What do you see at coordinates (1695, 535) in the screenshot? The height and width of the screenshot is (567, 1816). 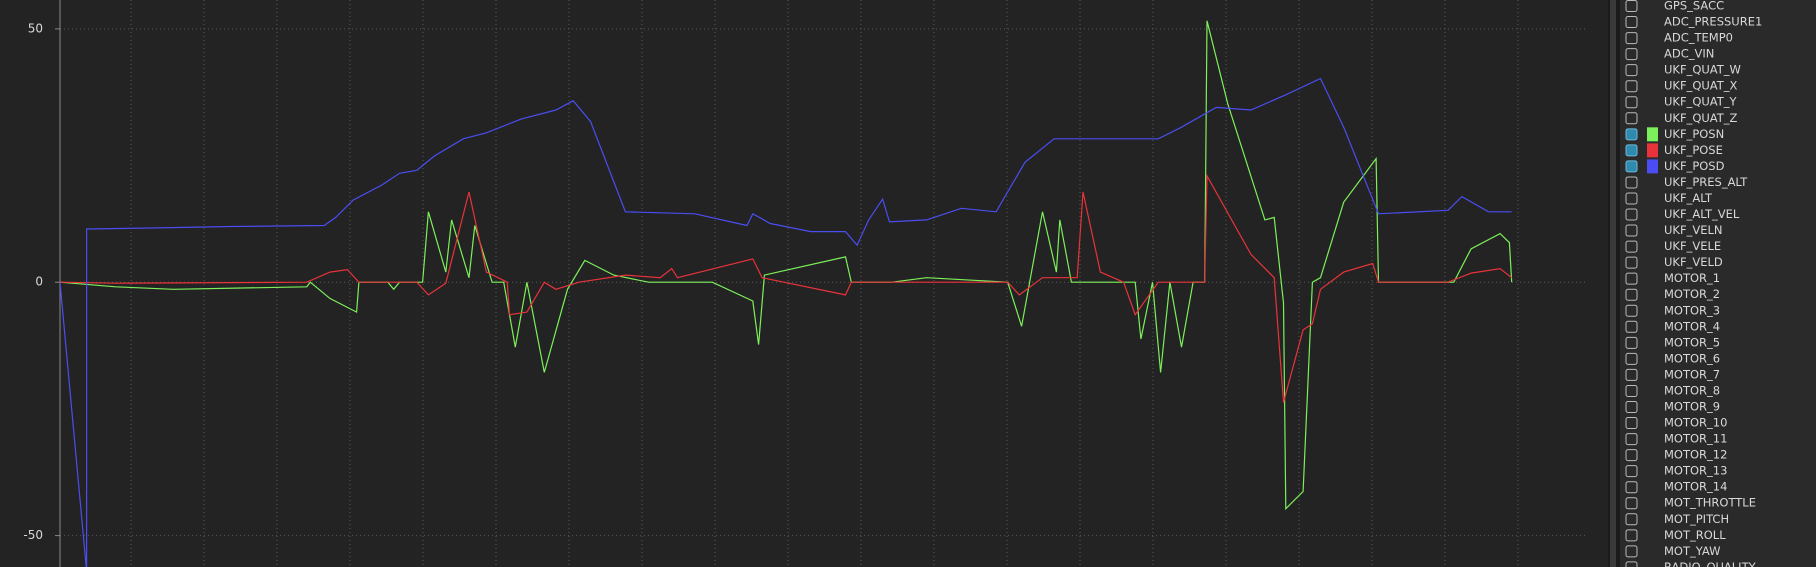 I see `channel-label: MOT_ROLL` at bounding box center [1695, 535].